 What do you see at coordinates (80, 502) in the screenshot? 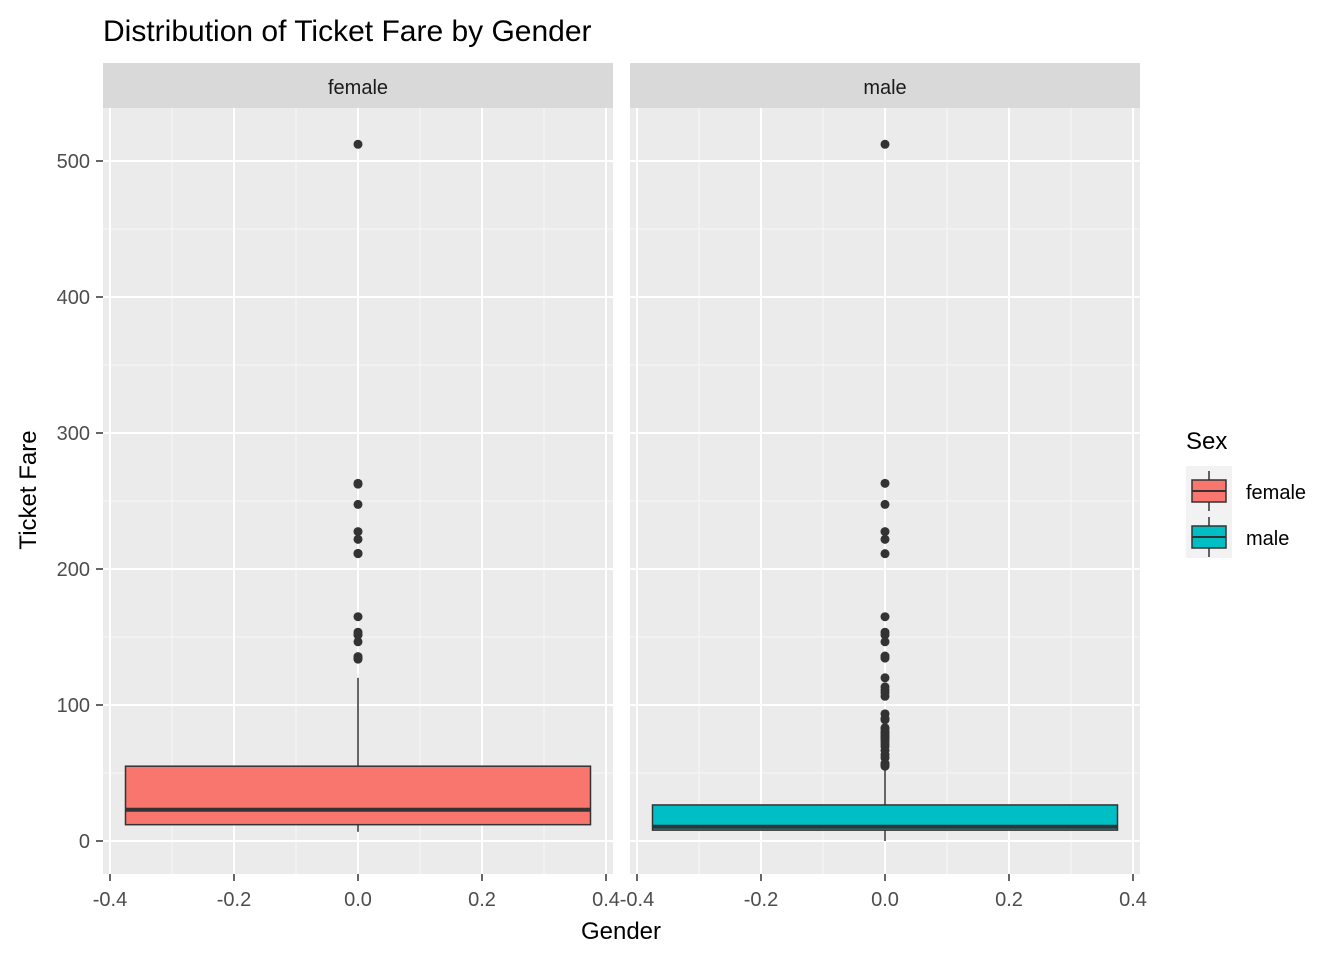
I see `y-axis: 0 100 200 300 400 500` at bounding box center [80, 502].